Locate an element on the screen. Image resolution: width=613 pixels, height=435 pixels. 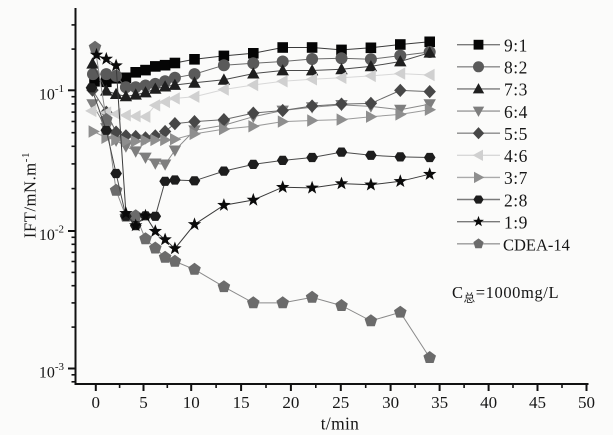
svg-text: t/min is located at coordinates (340, 424).